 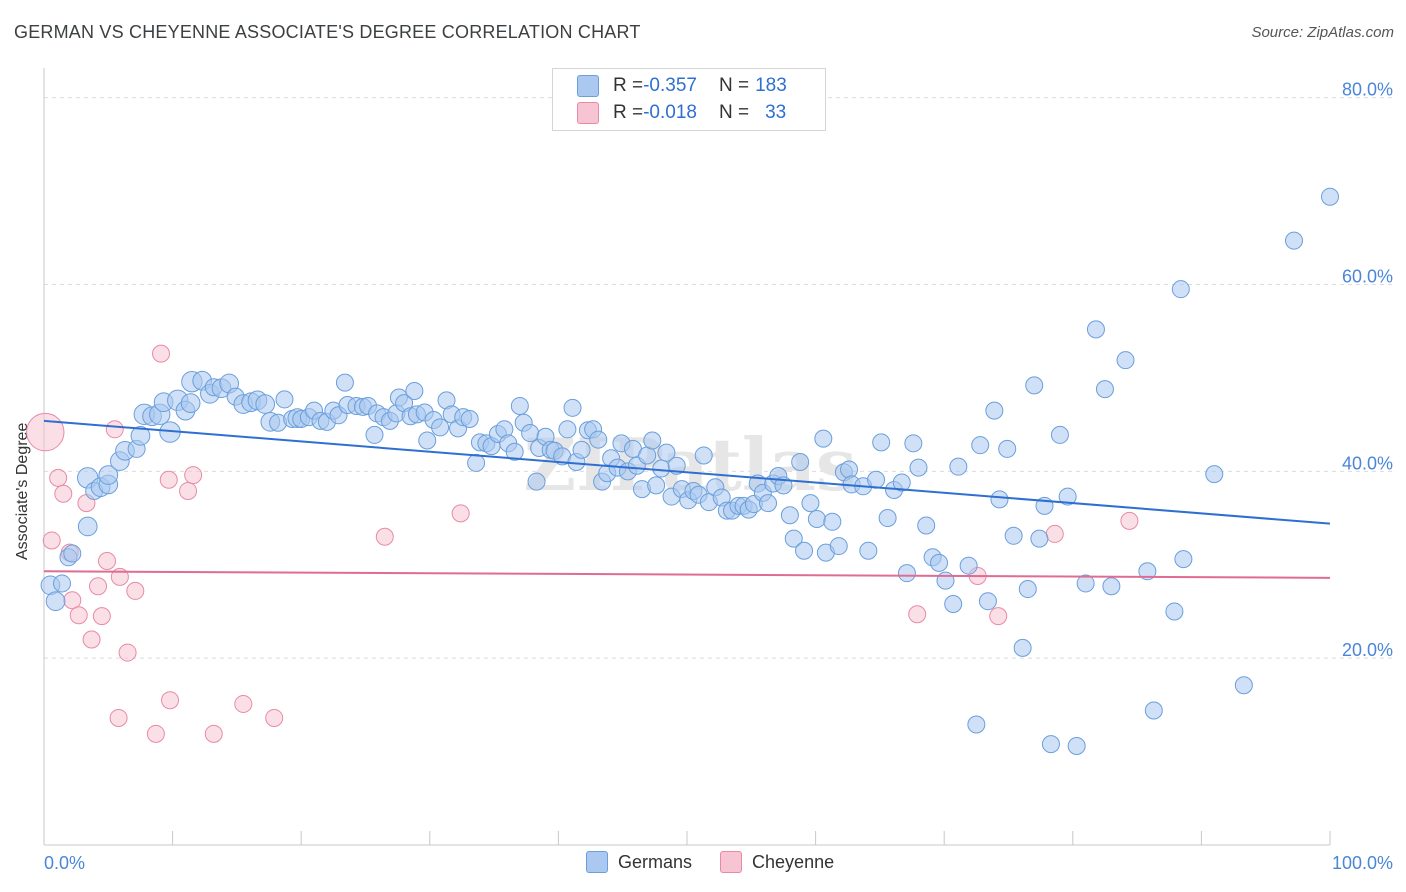 I want to click on bottom-legend: Germans Cheyenne, so click(x=710, y=862).